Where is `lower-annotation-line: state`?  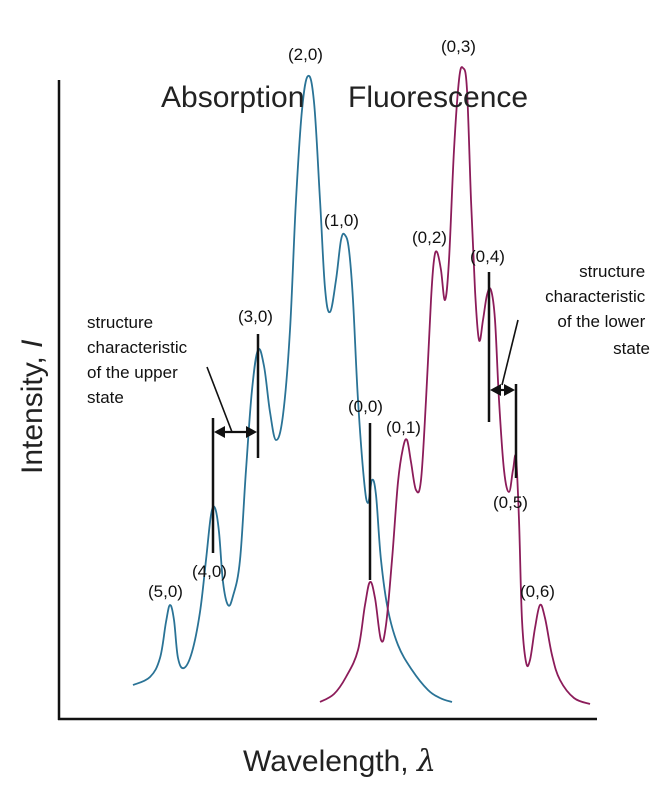
lower-annotation-line: state is located at coordinates (631, 348).